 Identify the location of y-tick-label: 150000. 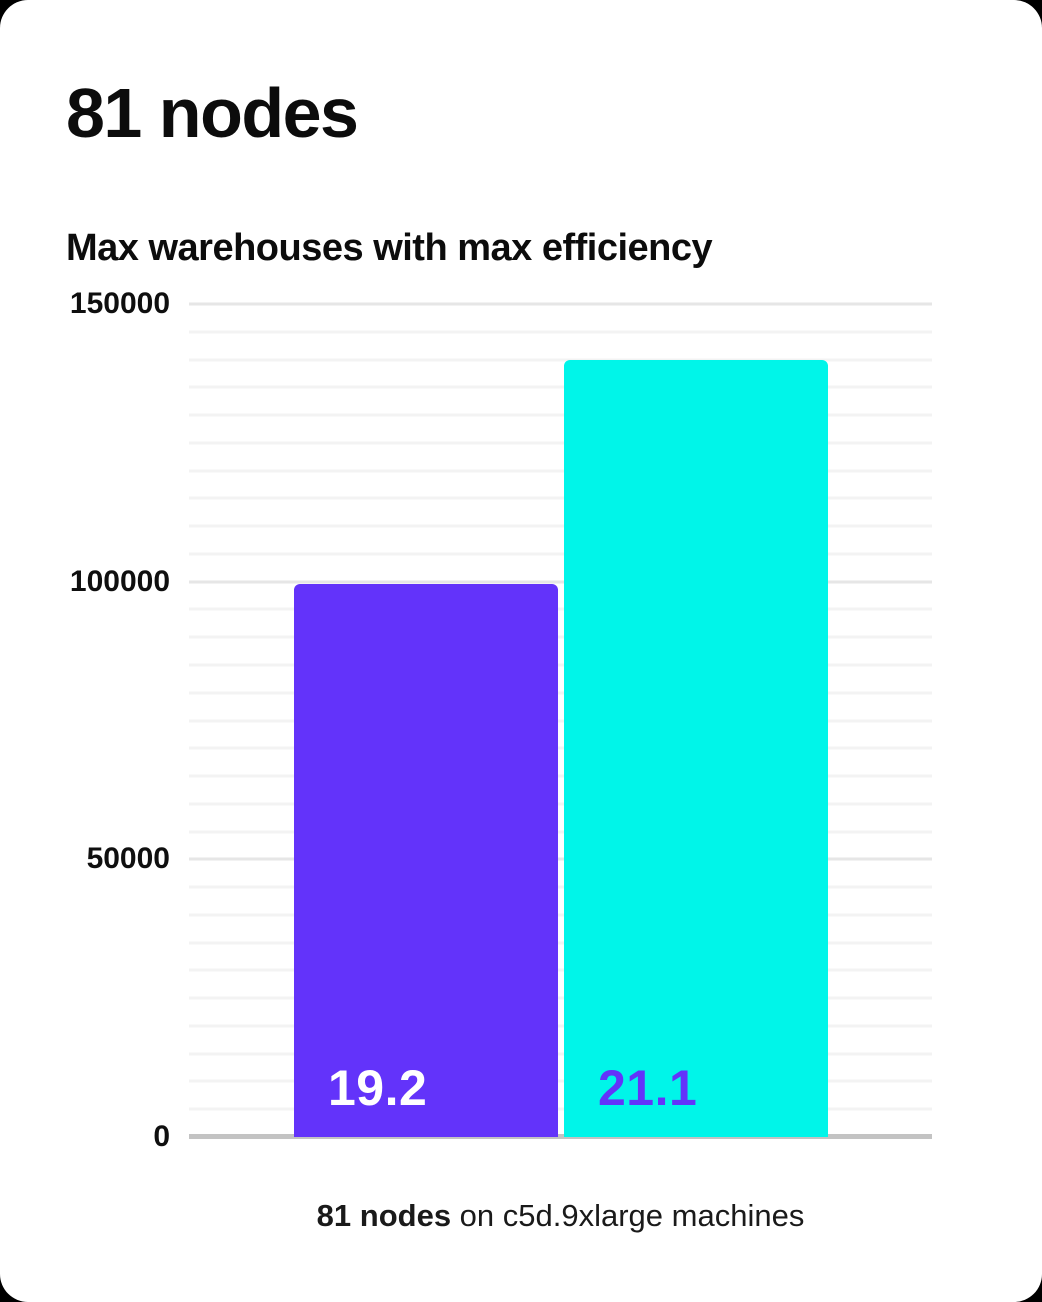
(119, 303).